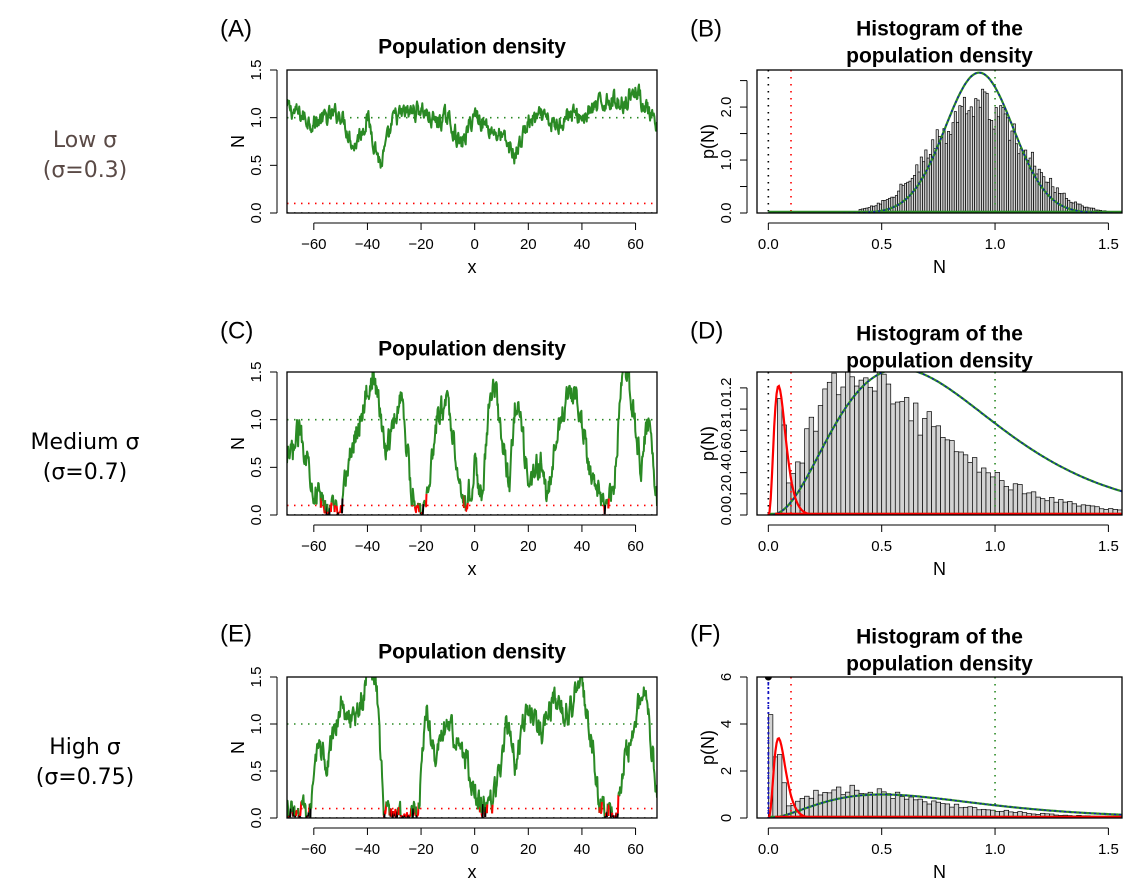  I want to click on row-label-line1: Low σ, so click(85, 140).